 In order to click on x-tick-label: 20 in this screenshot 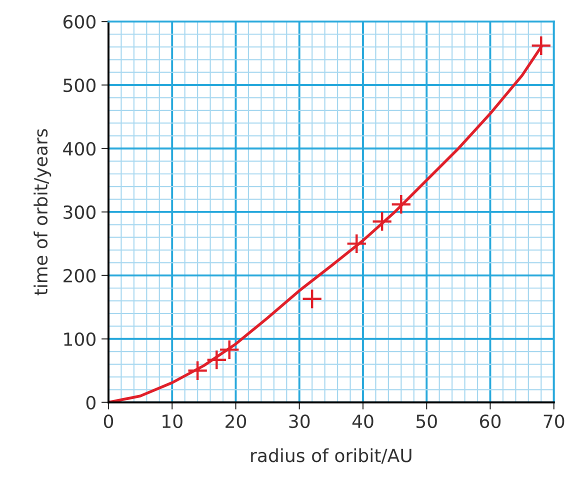, I will do `click(236, 421)`.